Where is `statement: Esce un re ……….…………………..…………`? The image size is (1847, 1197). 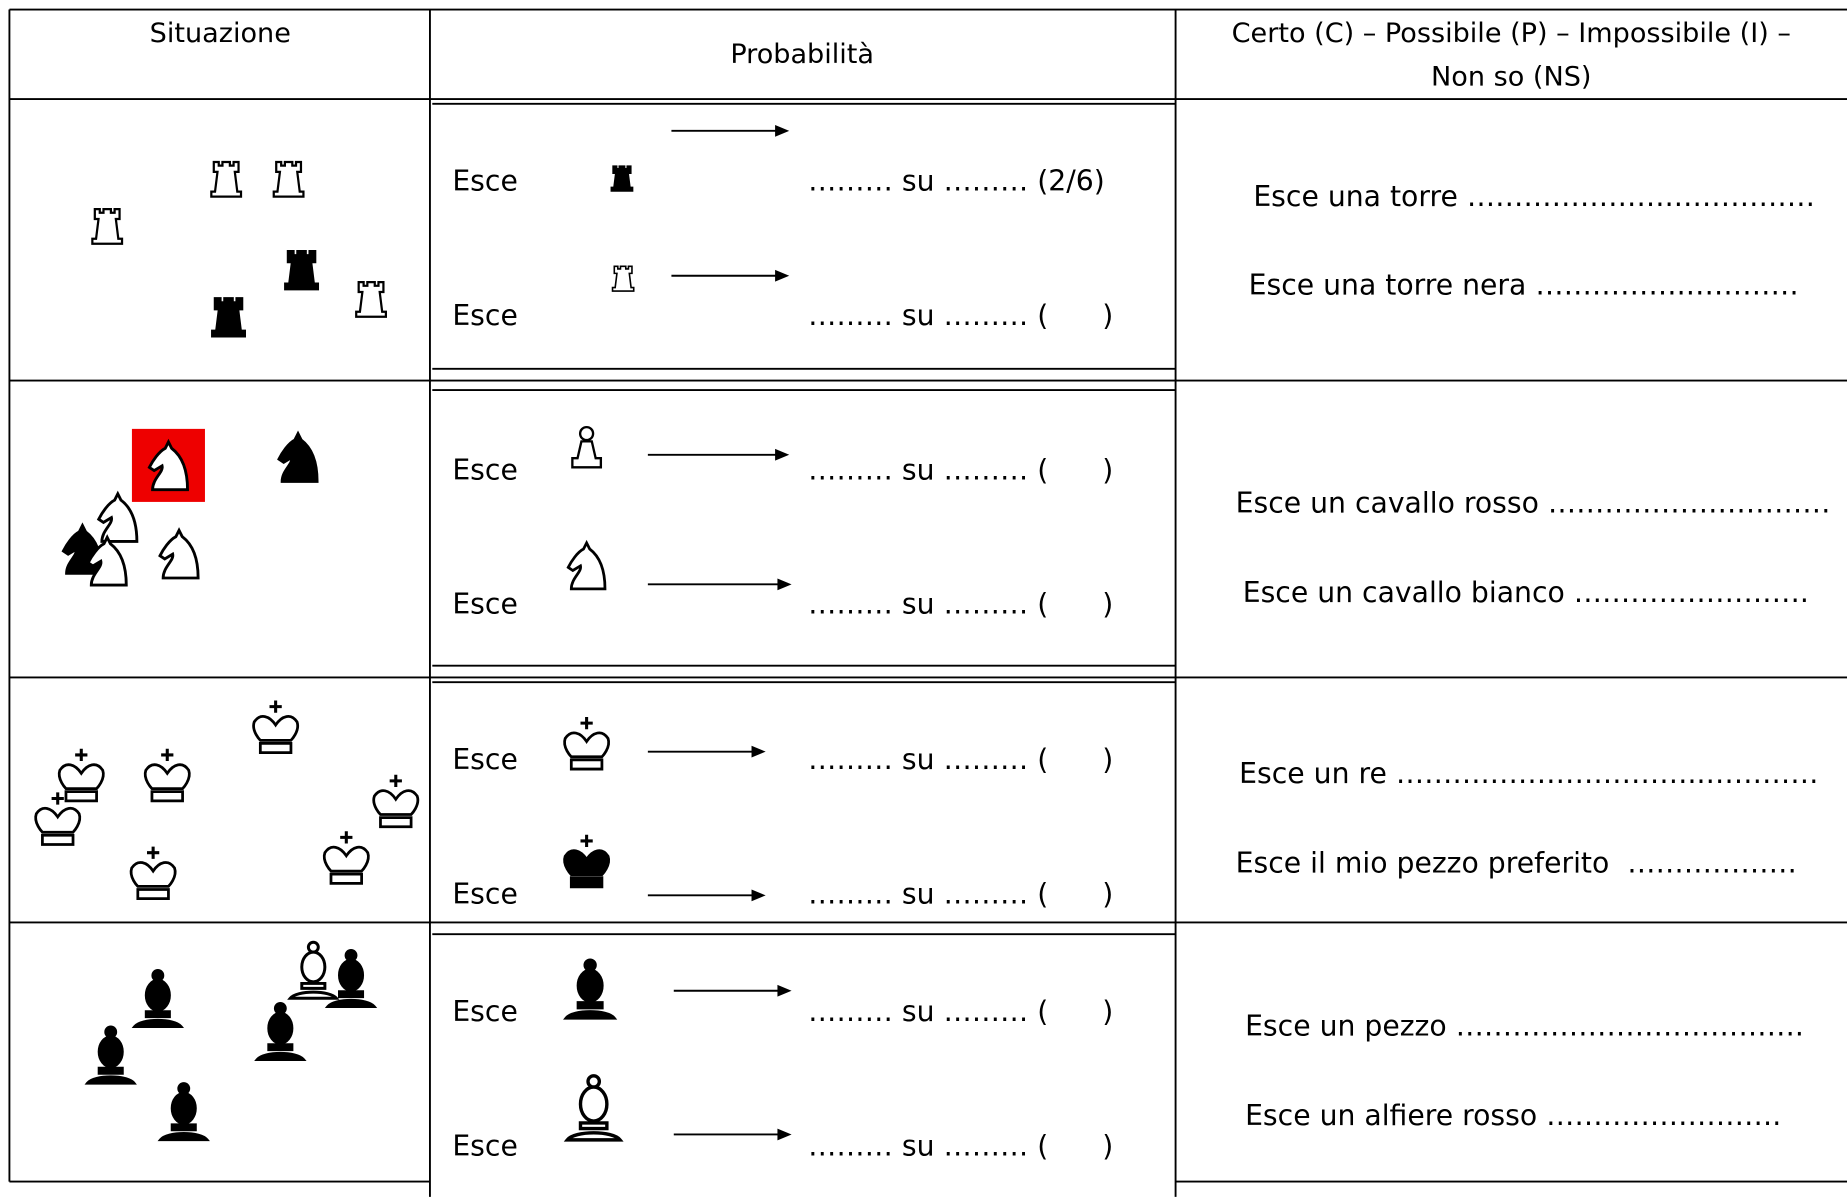
statement: Esce un re ……….…………………..………… is located at coordinates (1528, 773).